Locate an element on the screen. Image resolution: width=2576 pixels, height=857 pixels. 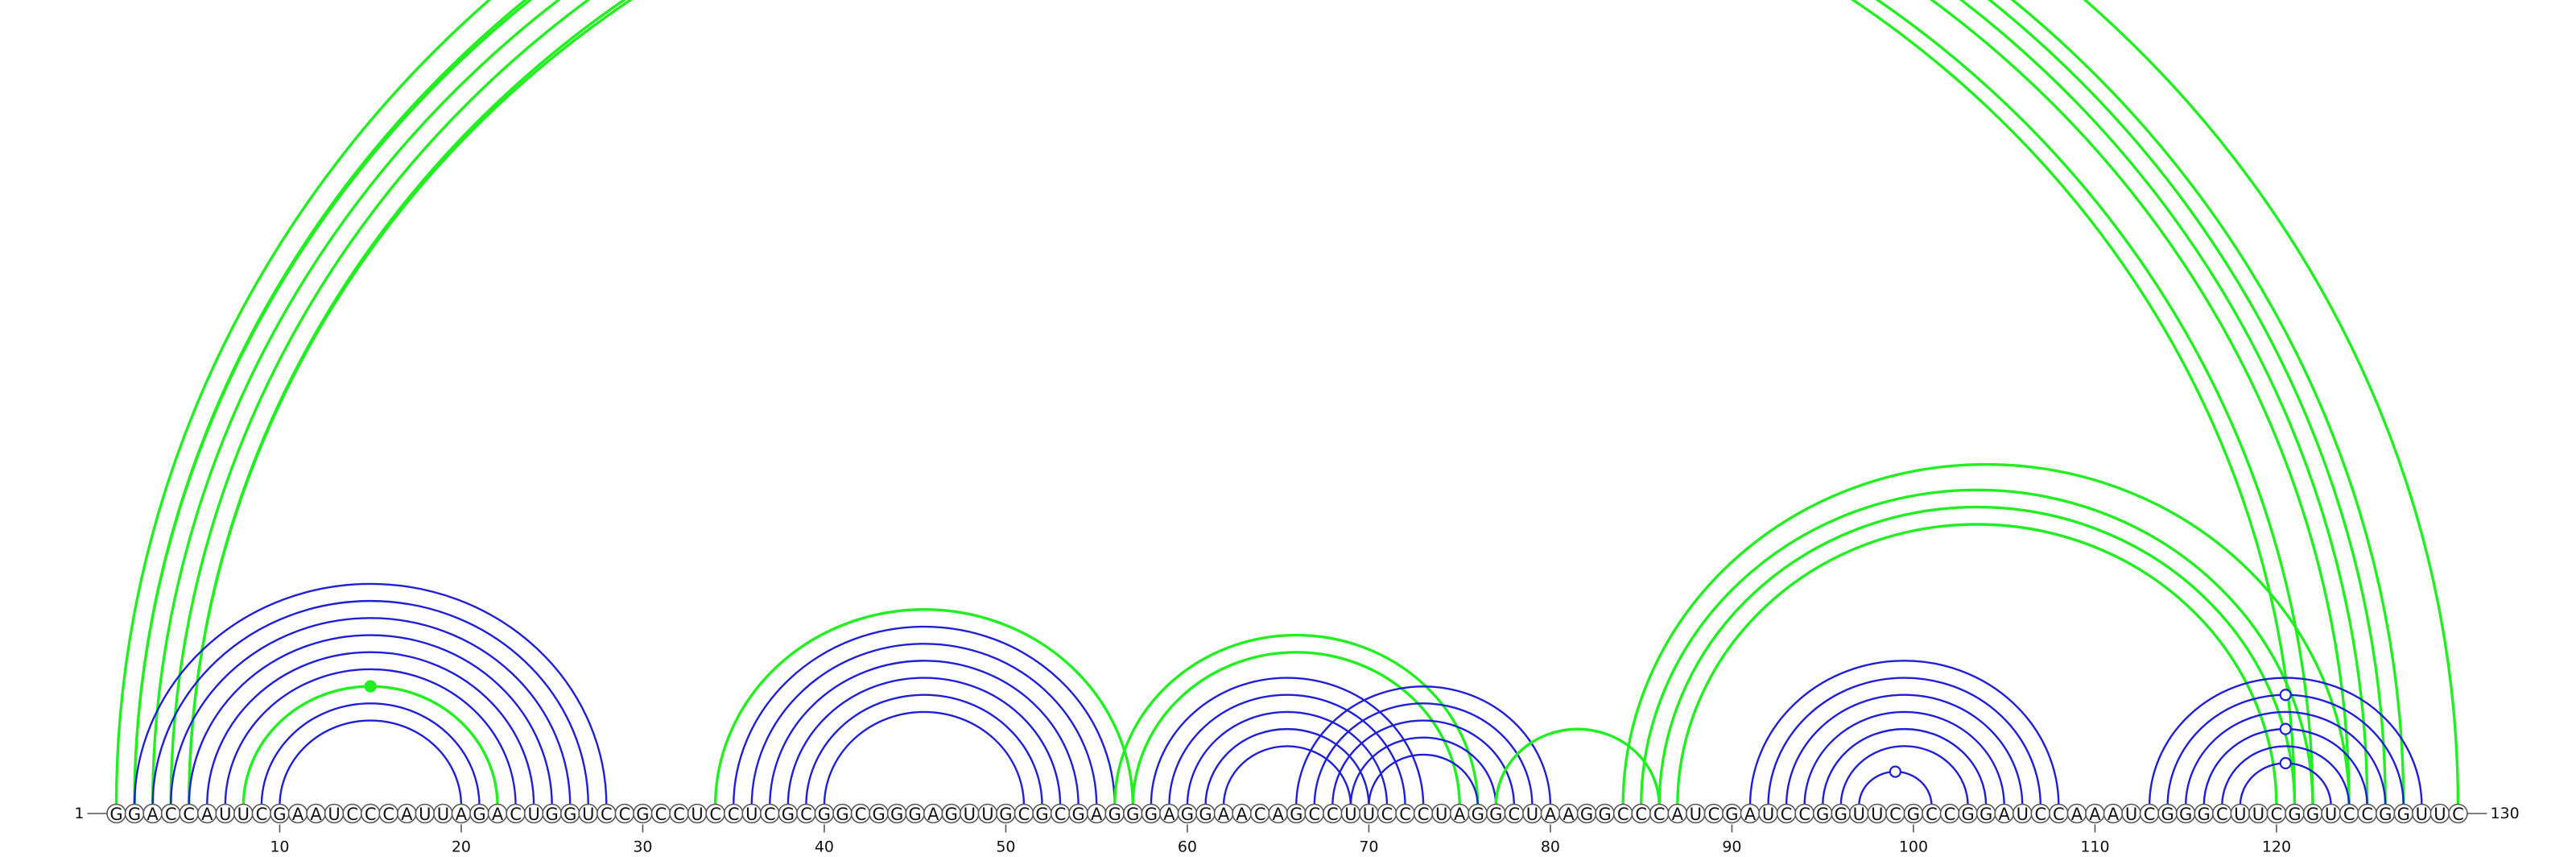
nucleotide-53: C is located at coordinates (1060, 813).